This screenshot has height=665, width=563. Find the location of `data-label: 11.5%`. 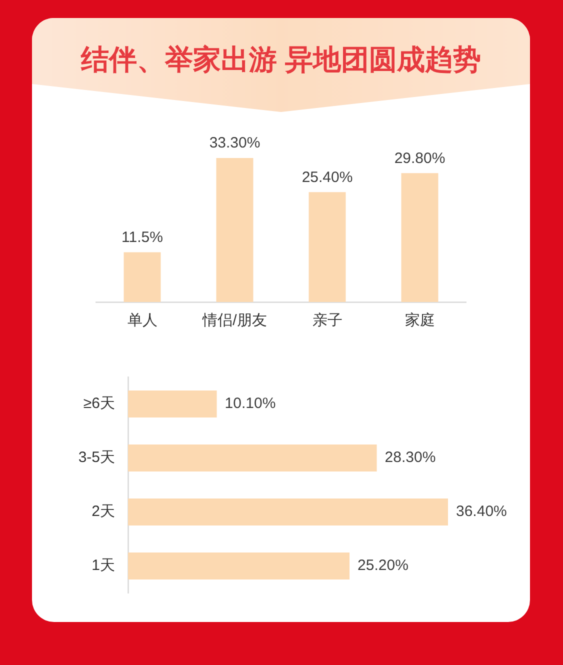

data-label: 11.5% is located at coordinates (142, 237).